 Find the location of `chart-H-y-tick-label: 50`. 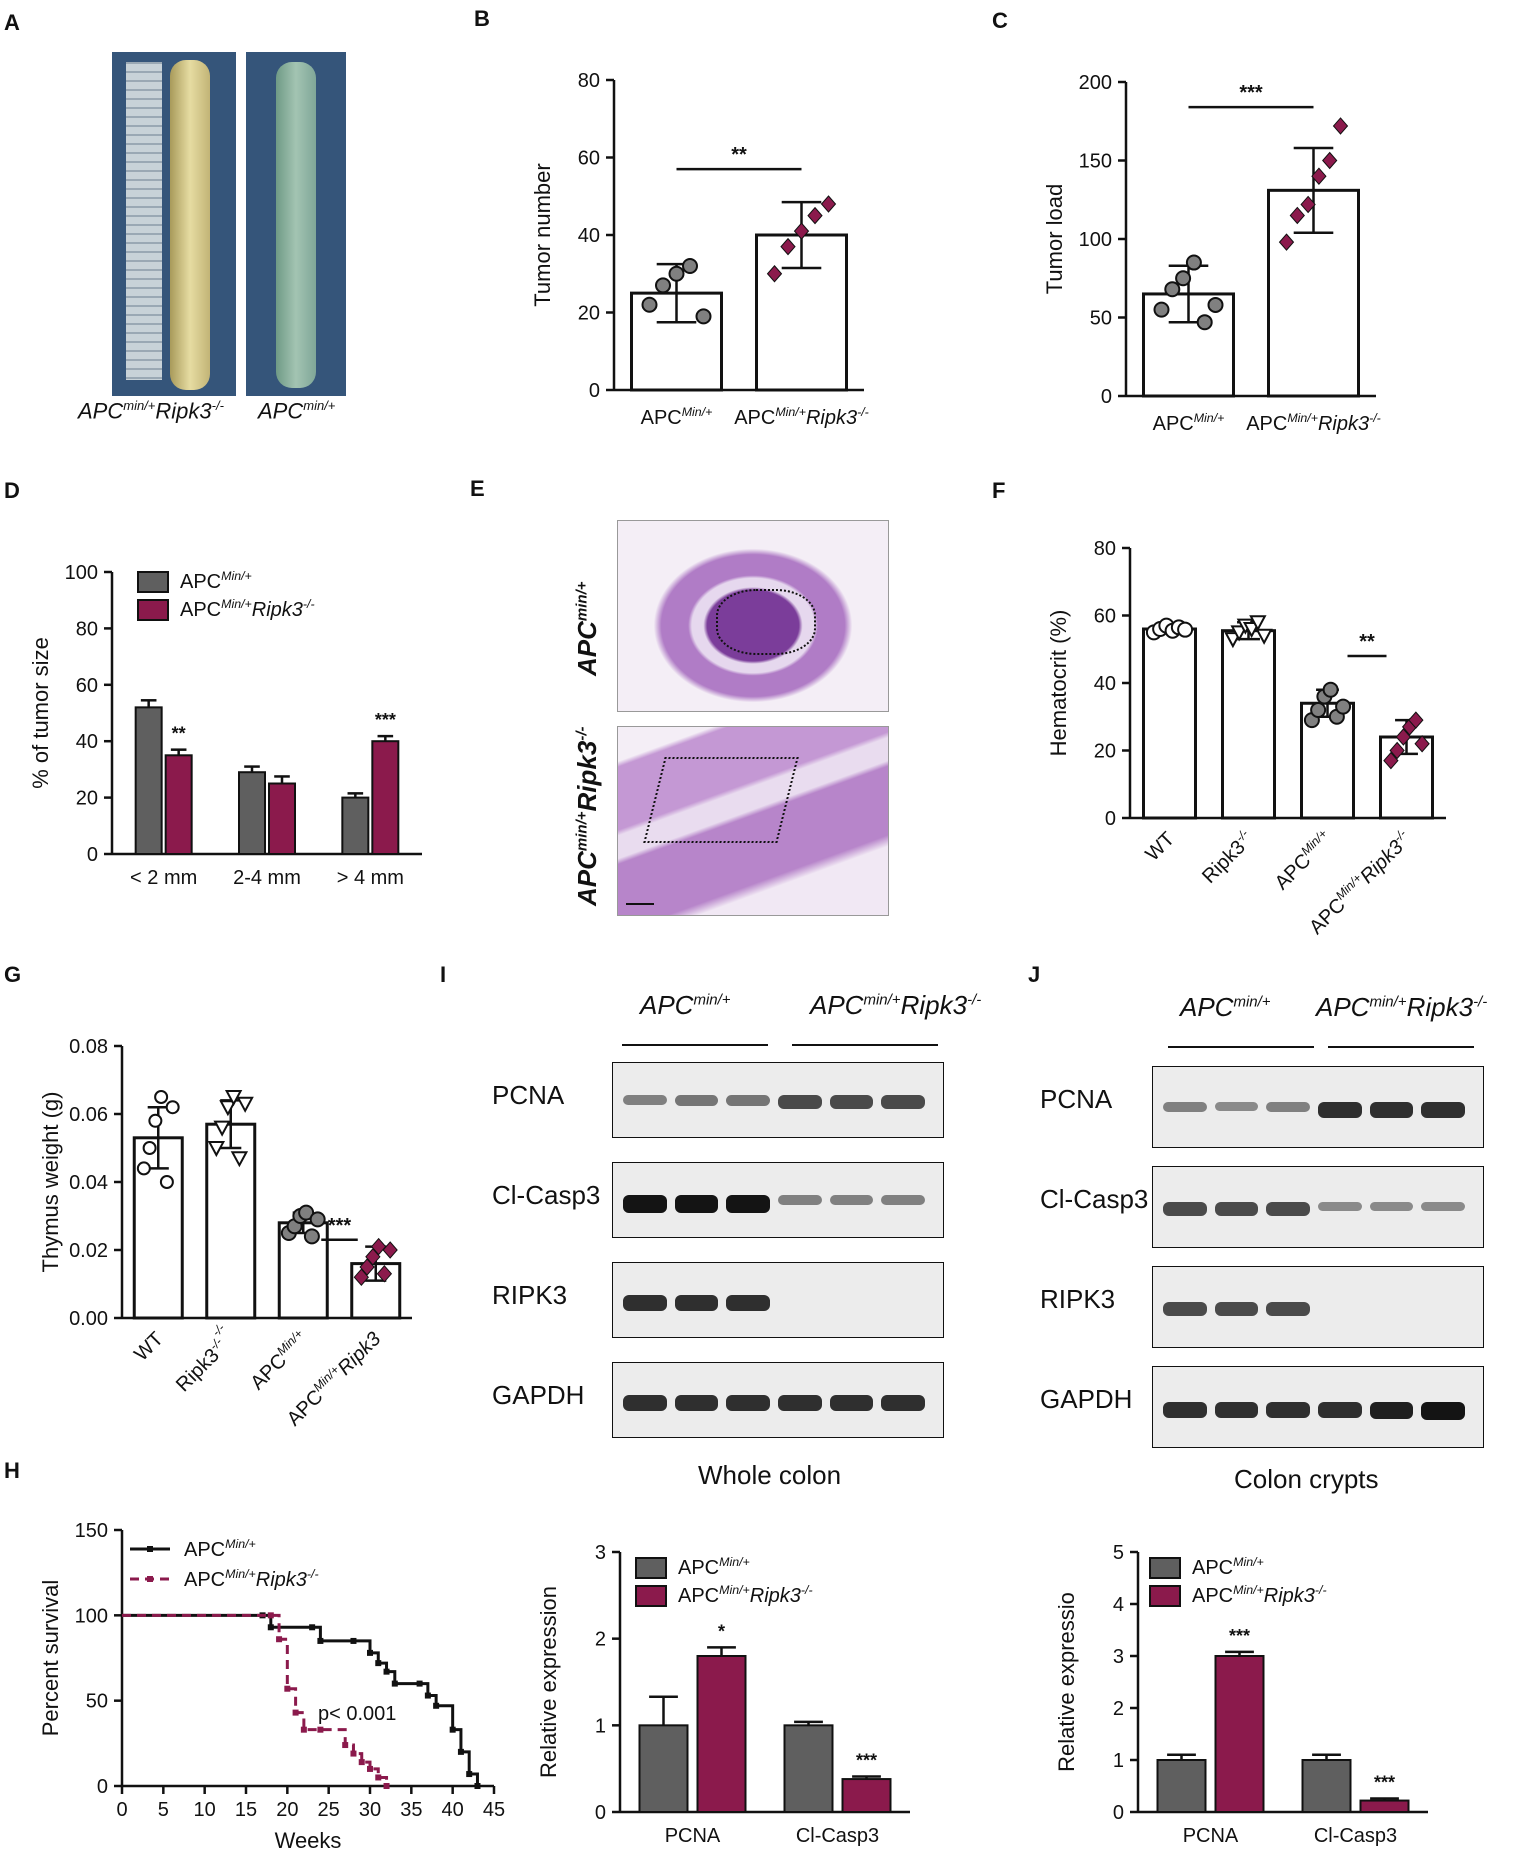

chart-H-y-tick-label: 50 is located at coordinates (97, 1702).